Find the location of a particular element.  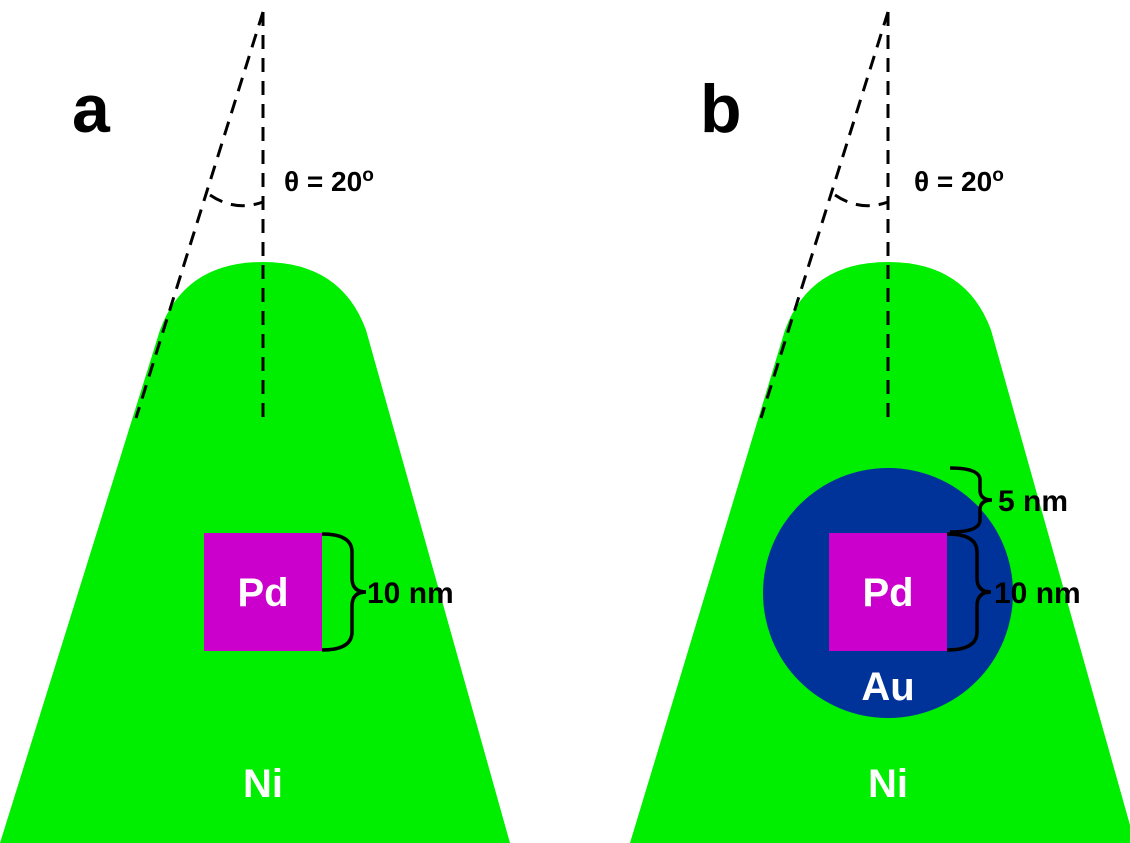

panel-label-a: a is located at coordinates (91, 109).